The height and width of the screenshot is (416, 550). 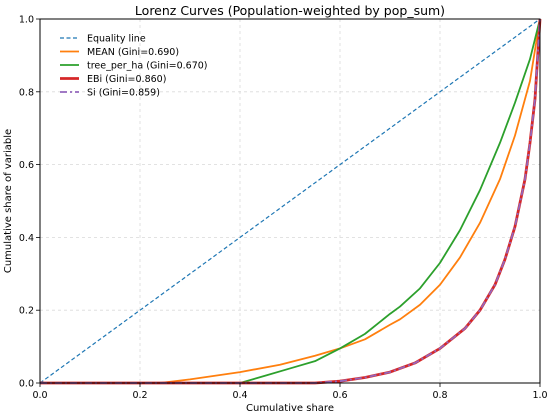 I want to click on y-tick-label: 1.0, so click(x=26, y=20).